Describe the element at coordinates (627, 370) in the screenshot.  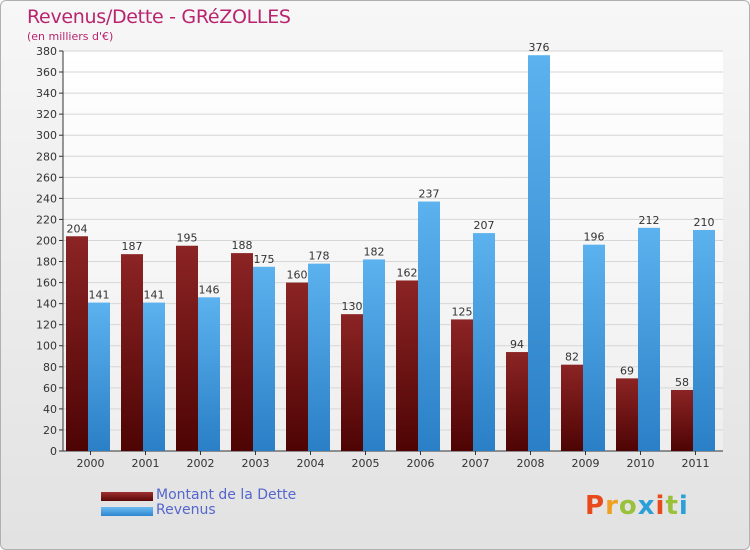
I see `data-label: 69` at that location.